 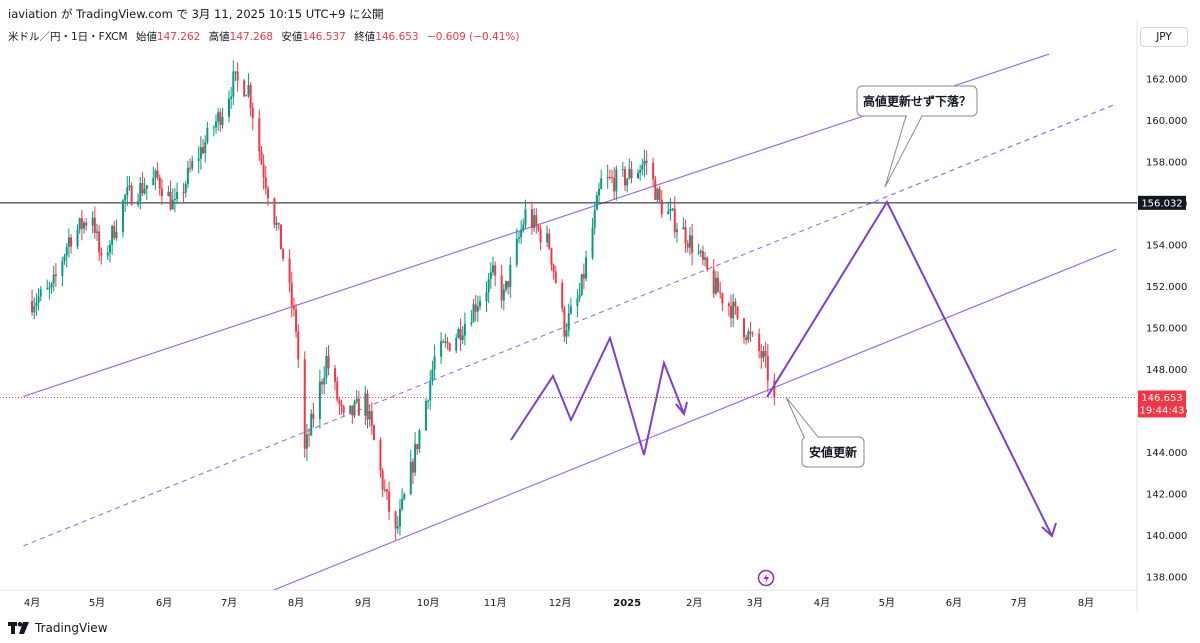 What do you see at coordinates (363, 603) in the screenshot?
I see `x-tick-label: 9月` at bounding box center [363, 603].